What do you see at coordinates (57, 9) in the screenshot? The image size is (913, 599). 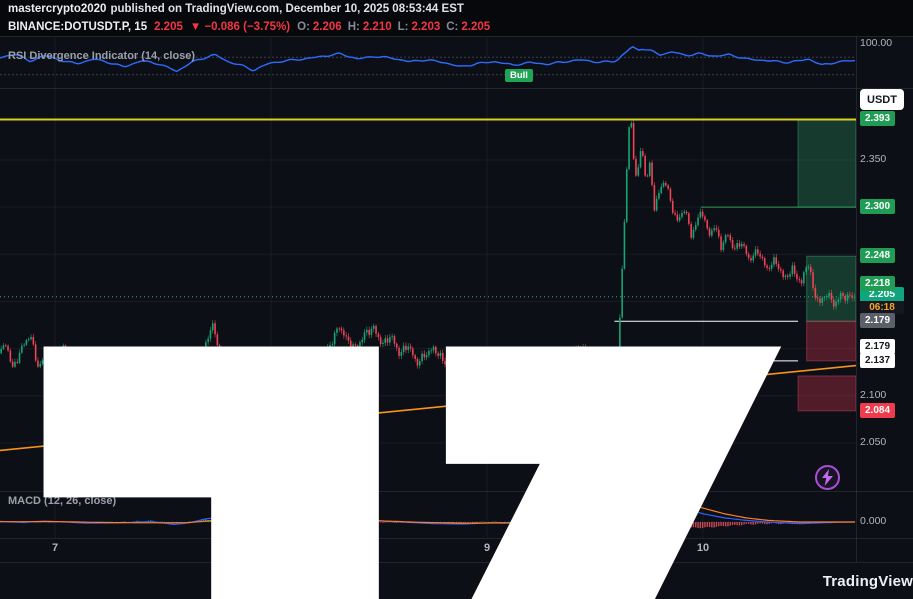 I see `author-name: mastercrypto2020` at bounding box center [57, 9].